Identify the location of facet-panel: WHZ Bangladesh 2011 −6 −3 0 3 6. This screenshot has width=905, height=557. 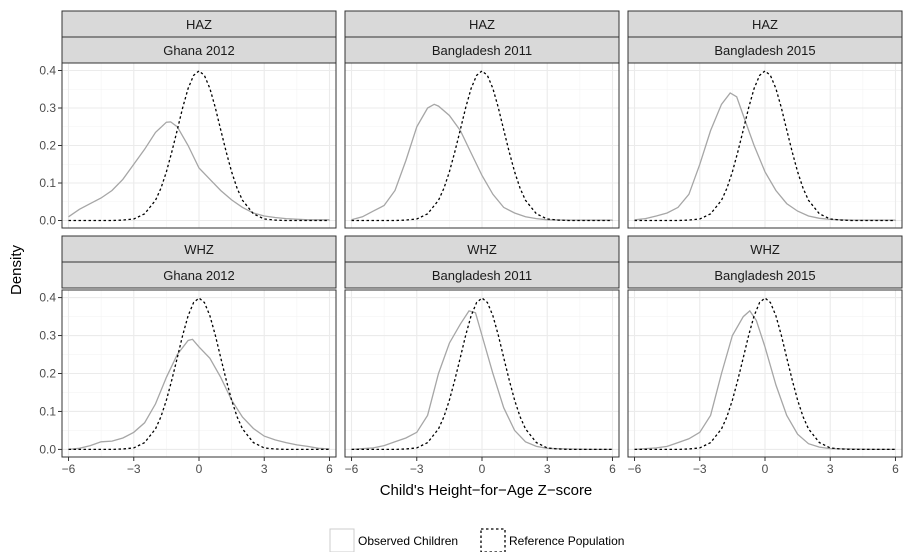
(482, 355).